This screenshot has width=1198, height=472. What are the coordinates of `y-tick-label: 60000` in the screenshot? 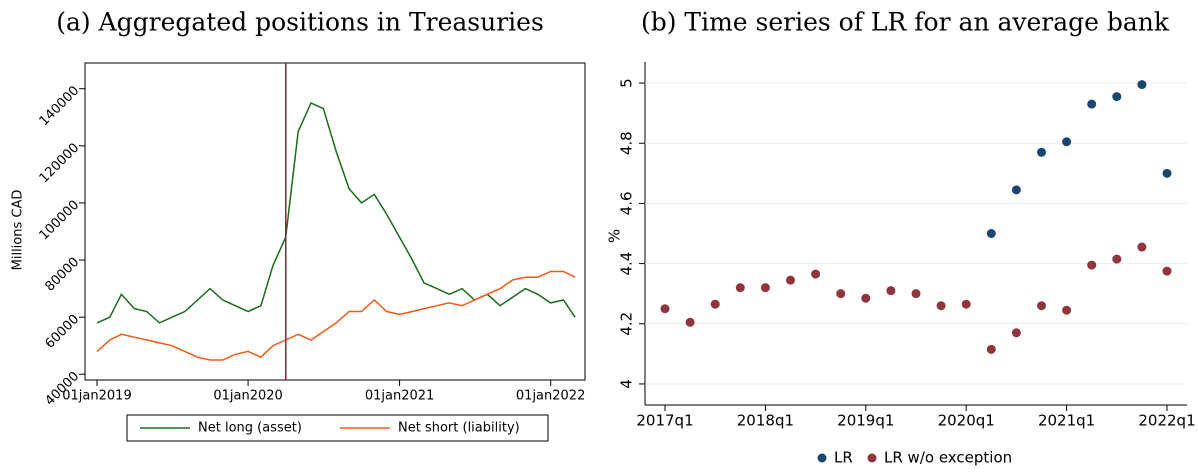 It's located at (62, 332).